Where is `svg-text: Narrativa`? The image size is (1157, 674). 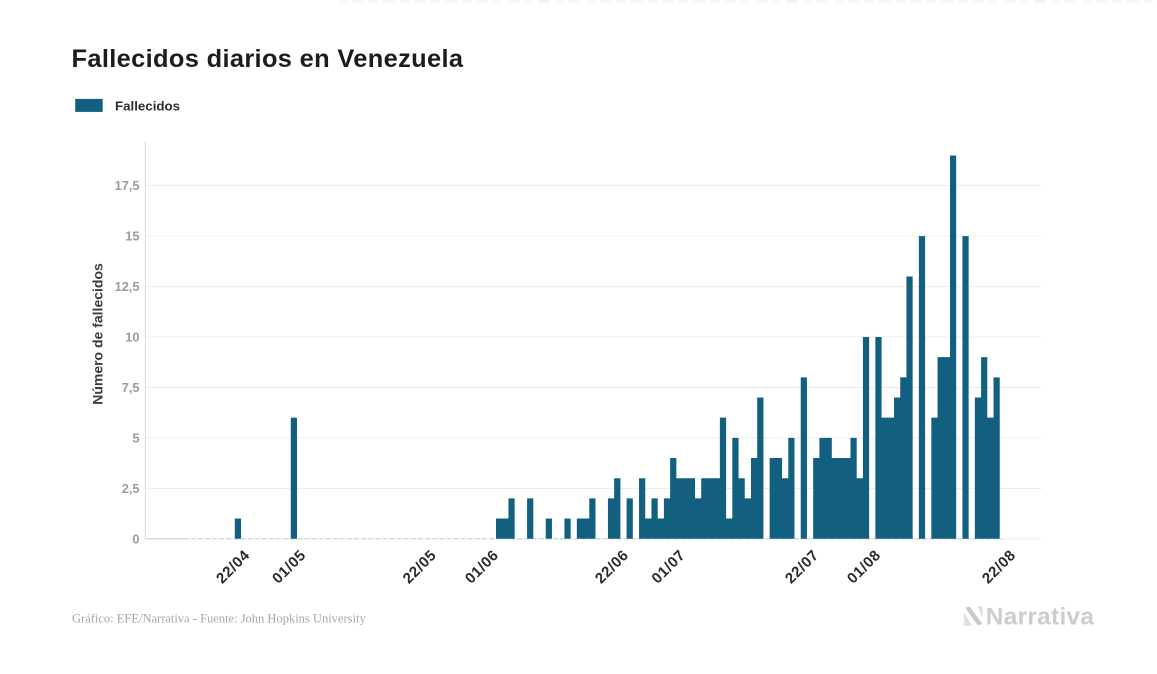 svg-text: Narrativa is located at coordinates (1040, 617).